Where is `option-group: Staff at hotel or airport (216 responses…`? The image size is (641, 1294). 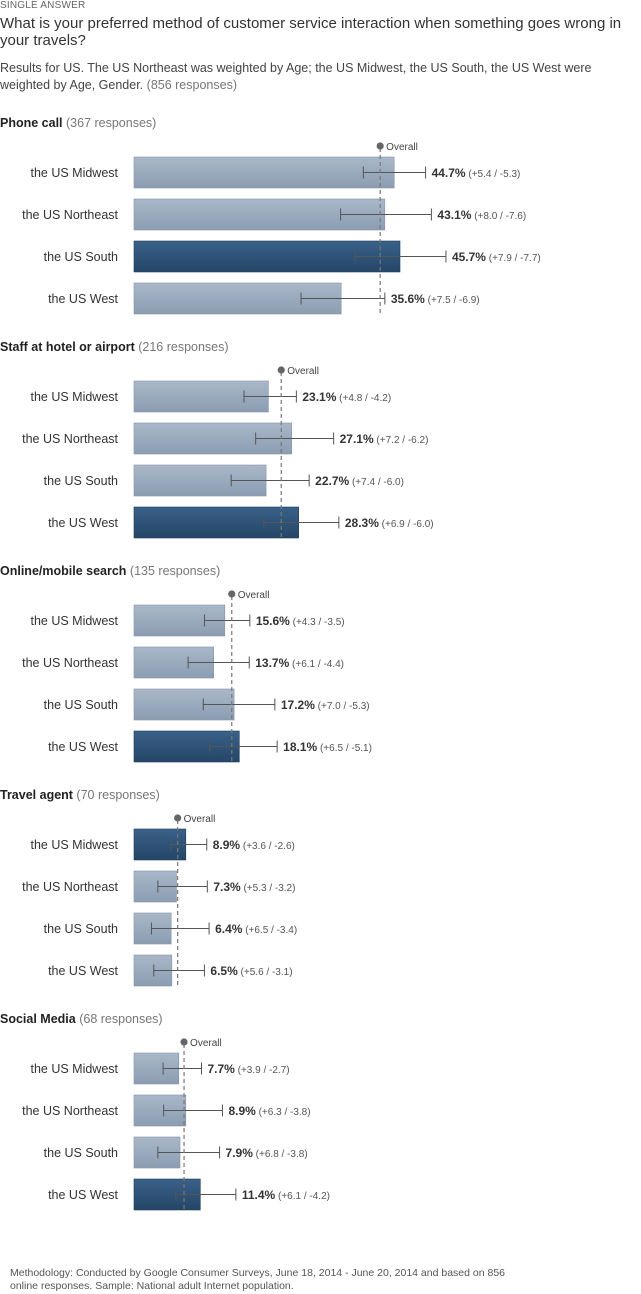
option-group: Staff at hotel or airport (216 responses… is located at coordinates (217, 440).